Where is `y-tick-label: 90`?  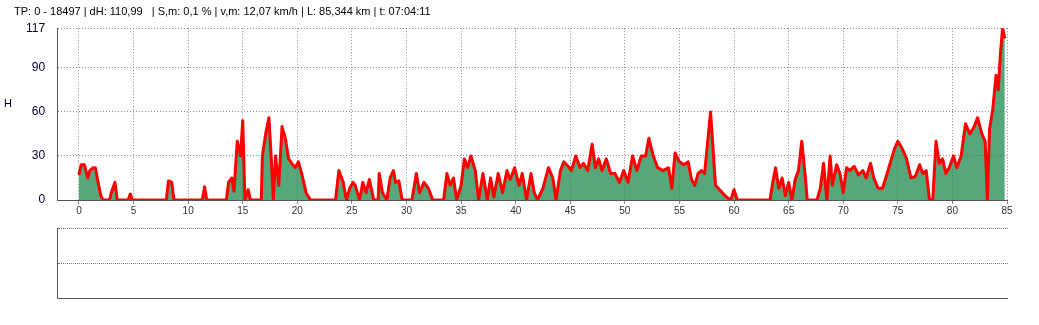 y-tick-label: 90 is located at coordinates (38, 67).